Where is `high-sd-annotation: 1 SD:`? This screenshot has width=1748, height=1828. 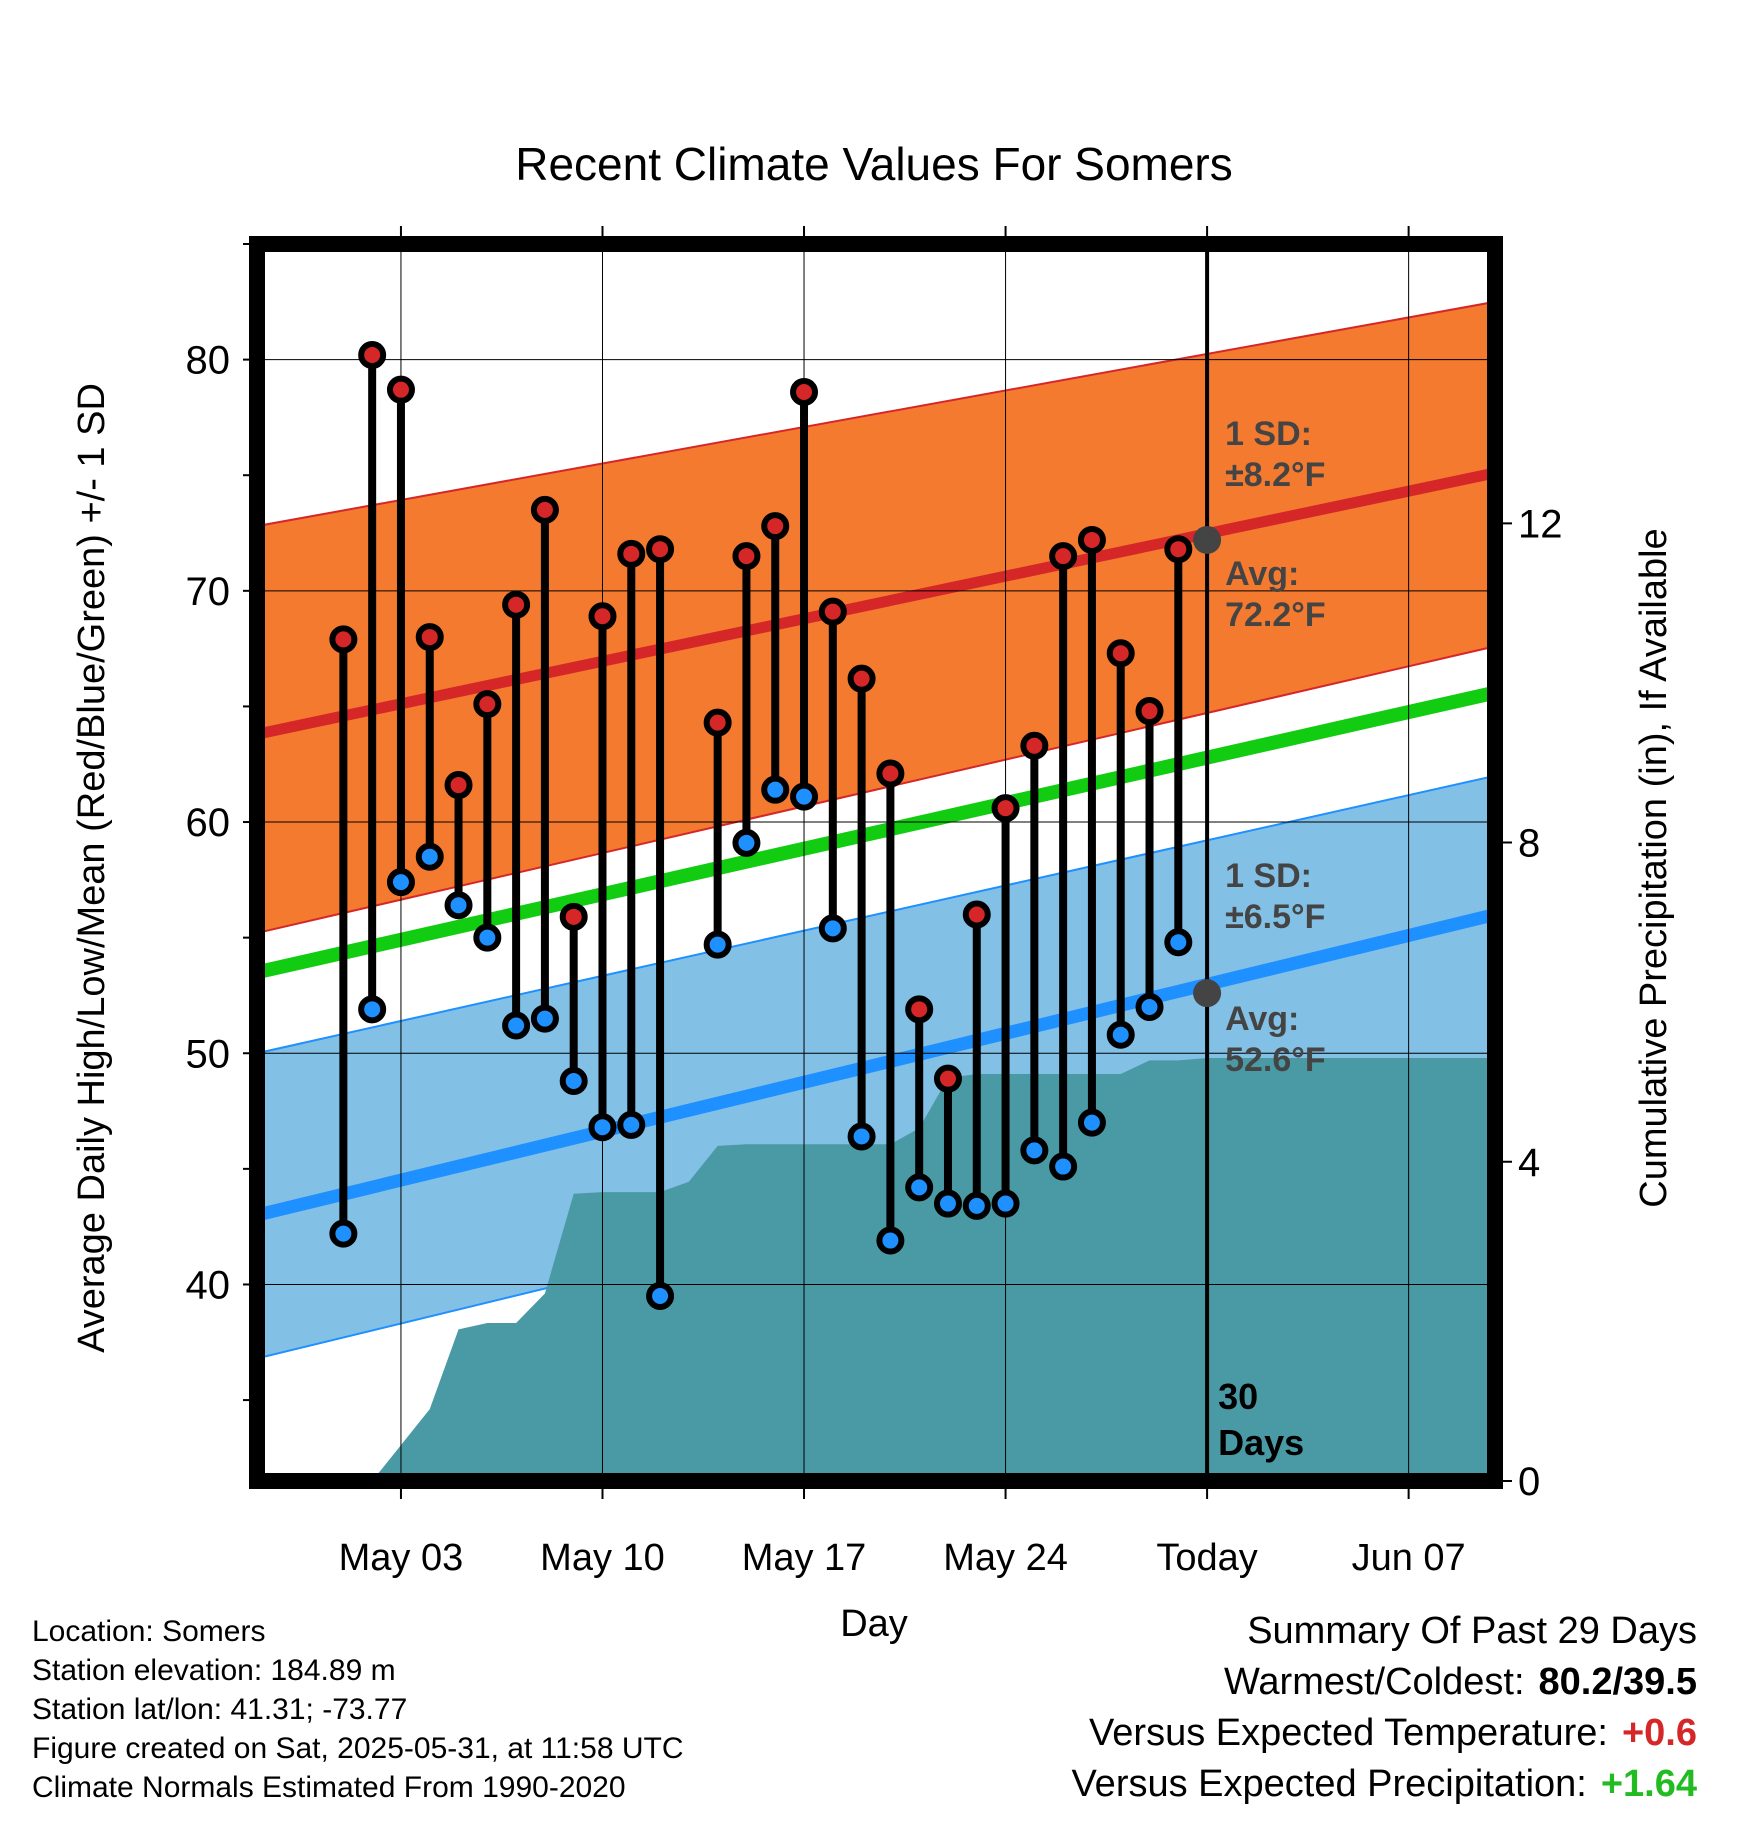 high-sd-annotation: 1 SD: is located at coordinates (1268, 434).